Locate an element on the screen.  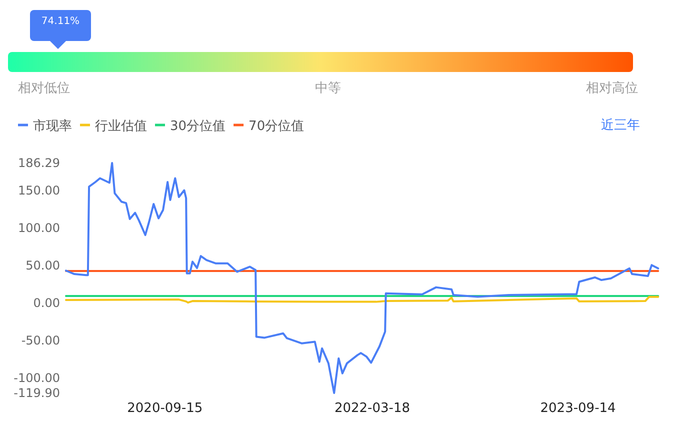
y-tick-label: 100.00 is located at coordinates (39, 227).